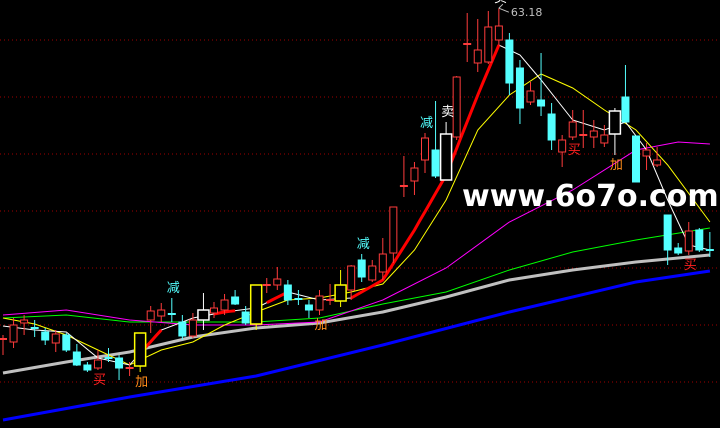 Image resolution: width=720 pixels, height=428 pixels. What do you see at coordinates (590, 196) in the screenshot?
I see `watermark: www.6o7o.com` at bounding box center [590, 196].